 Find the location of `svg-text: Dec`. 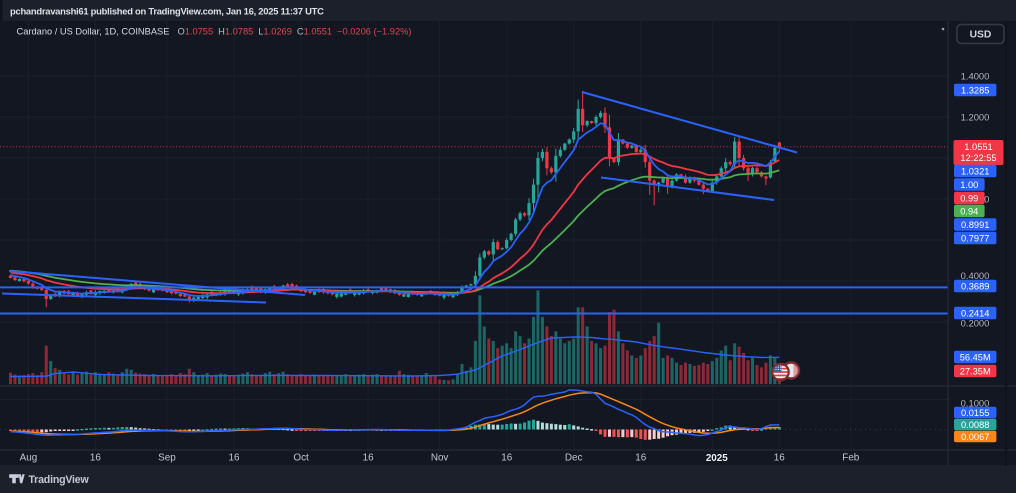

svg-text: Dec is located at coordinates (574, 458).